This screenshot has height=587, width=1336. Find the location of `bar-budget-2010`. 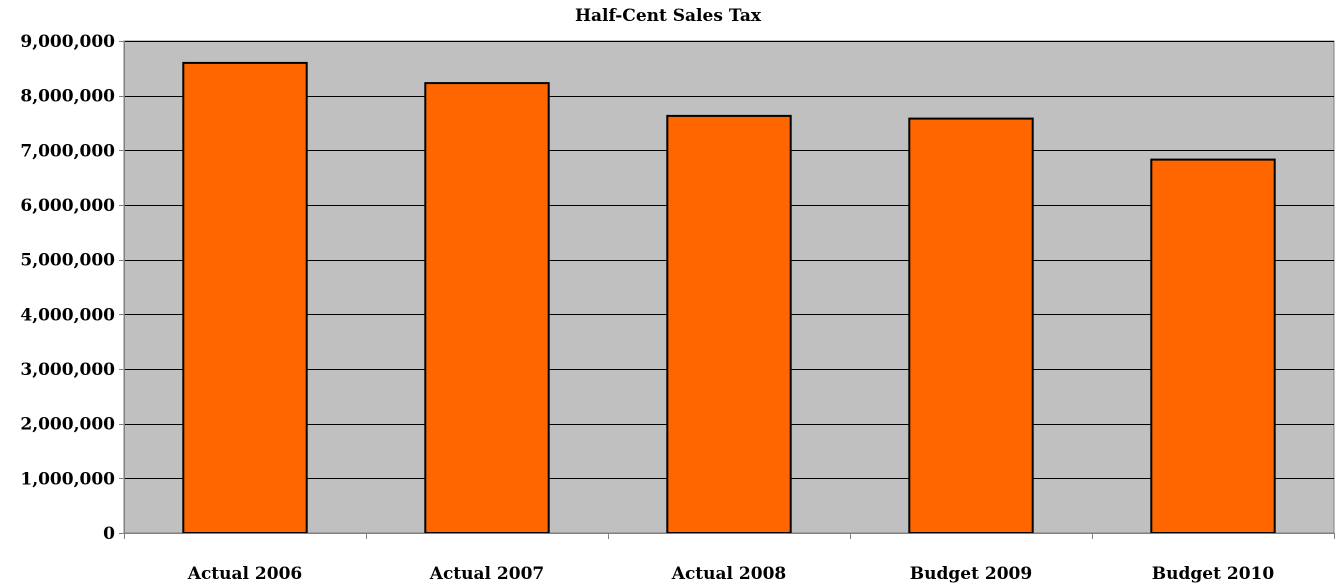

bar-budget-2010 is located at coordinates (1213, 346).